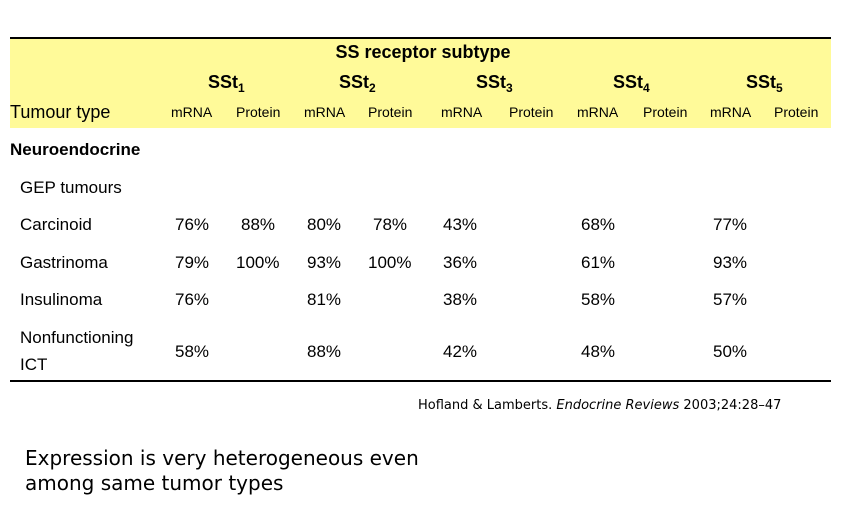 The width and height of the screenshot is (846, 514). Describe the element at coordinates (154, 483) in the screenshot. I see `note-line-2: among same tumor types` at that location.